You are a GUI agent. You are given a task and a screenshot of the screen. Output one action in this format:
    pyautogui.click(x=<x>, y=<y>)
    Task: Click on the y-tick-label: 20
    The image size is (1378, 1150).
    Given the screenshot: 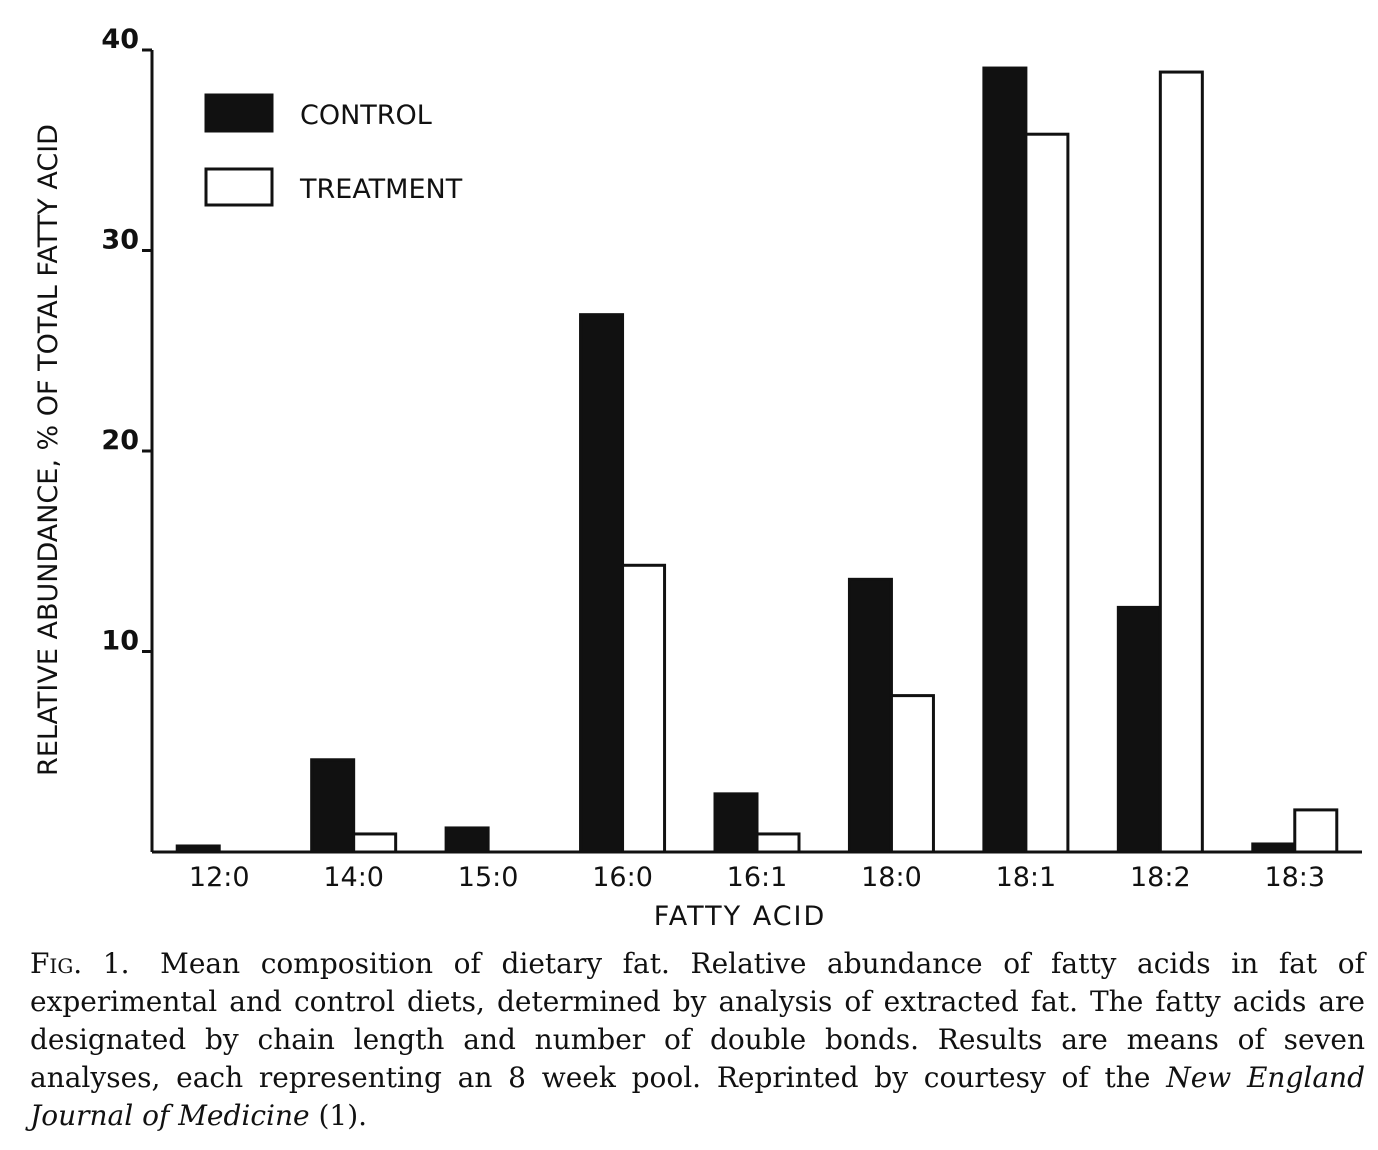 What is the action you would take?
    pyautogui.click(x=120, y=440)
    